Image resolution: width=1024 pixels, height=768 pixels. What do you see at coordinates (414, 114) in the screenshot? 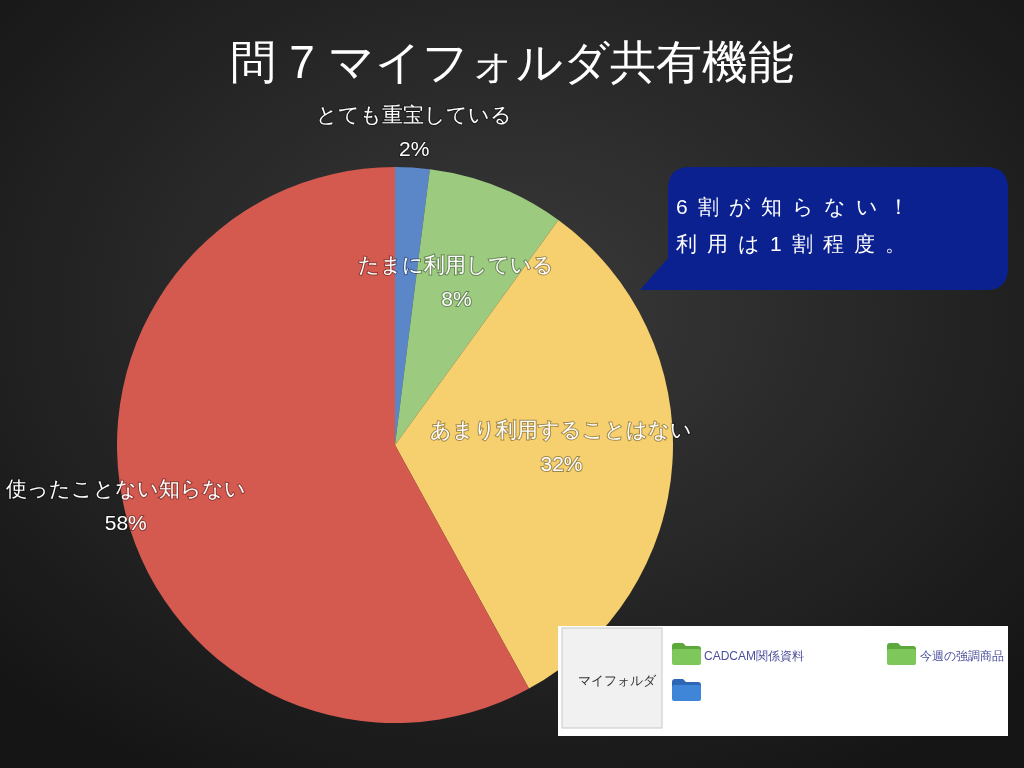
I see `slice-label: とても重宝している` at bounding box center [414, 114].